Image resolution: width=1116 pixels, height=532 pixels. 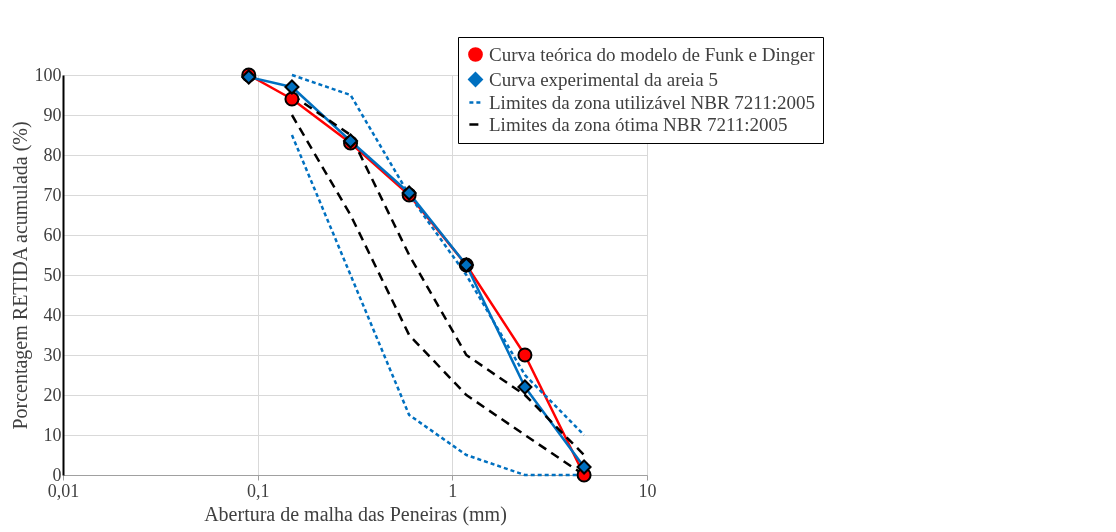 What do you see at coordinates (652, 102) in the screenshot?
I see `legend-label: Limites da zona utilizável NBR 7211:2005` at bounding box center [652, 102].